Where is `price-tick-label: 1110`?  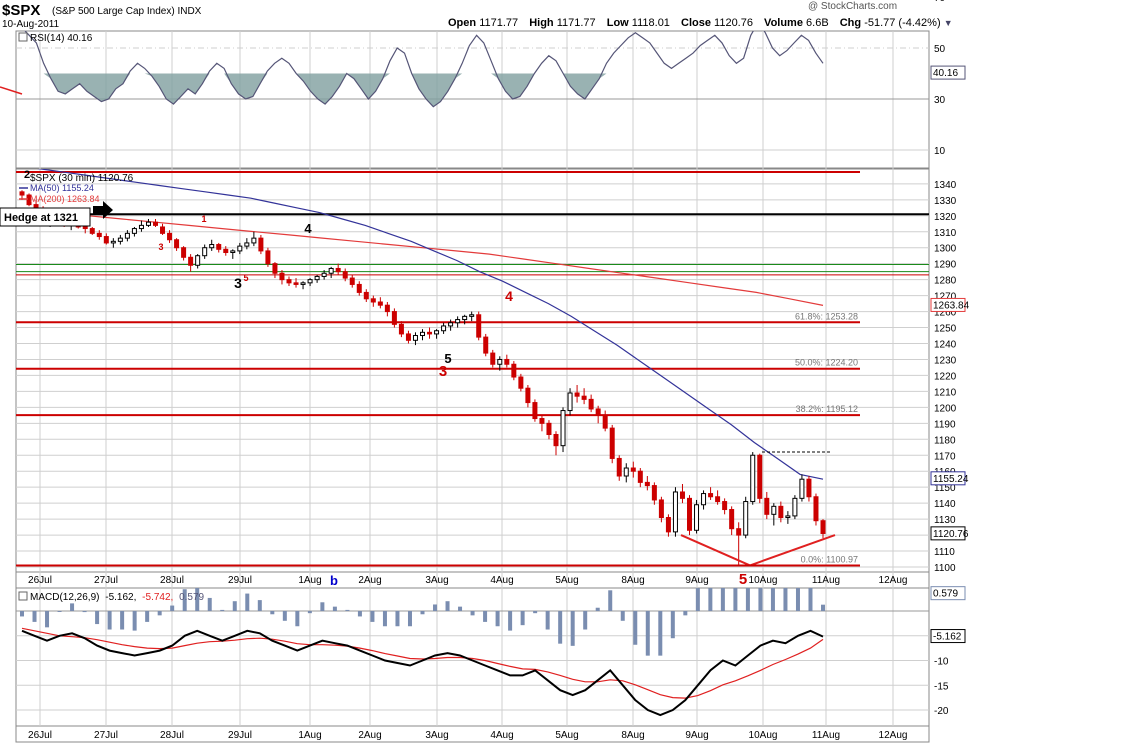 price-tick-label: 1110 is located at coordinates (944, 552).